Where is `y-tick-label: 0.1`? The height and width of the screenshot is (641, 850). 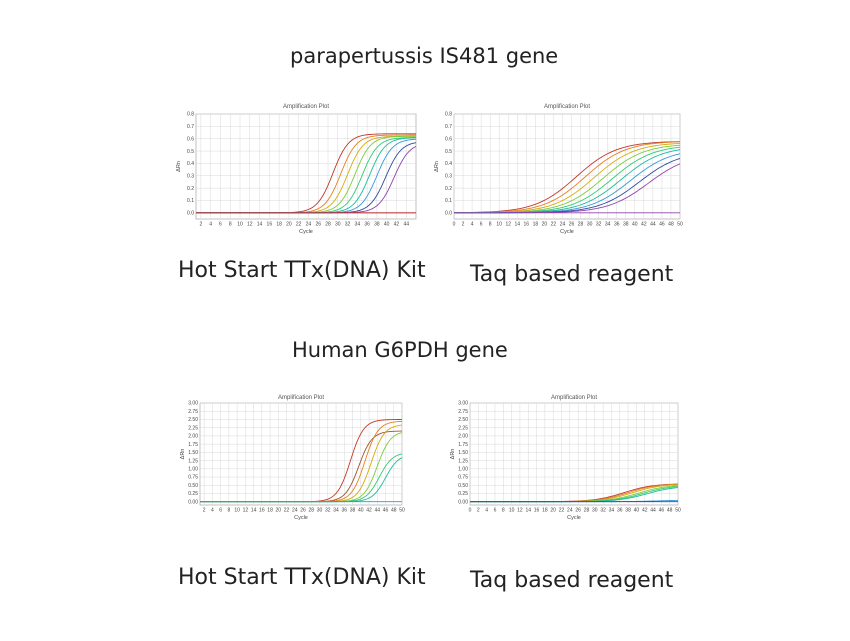
y-tick-label: 0.1 is located at coordinates (190, 201).